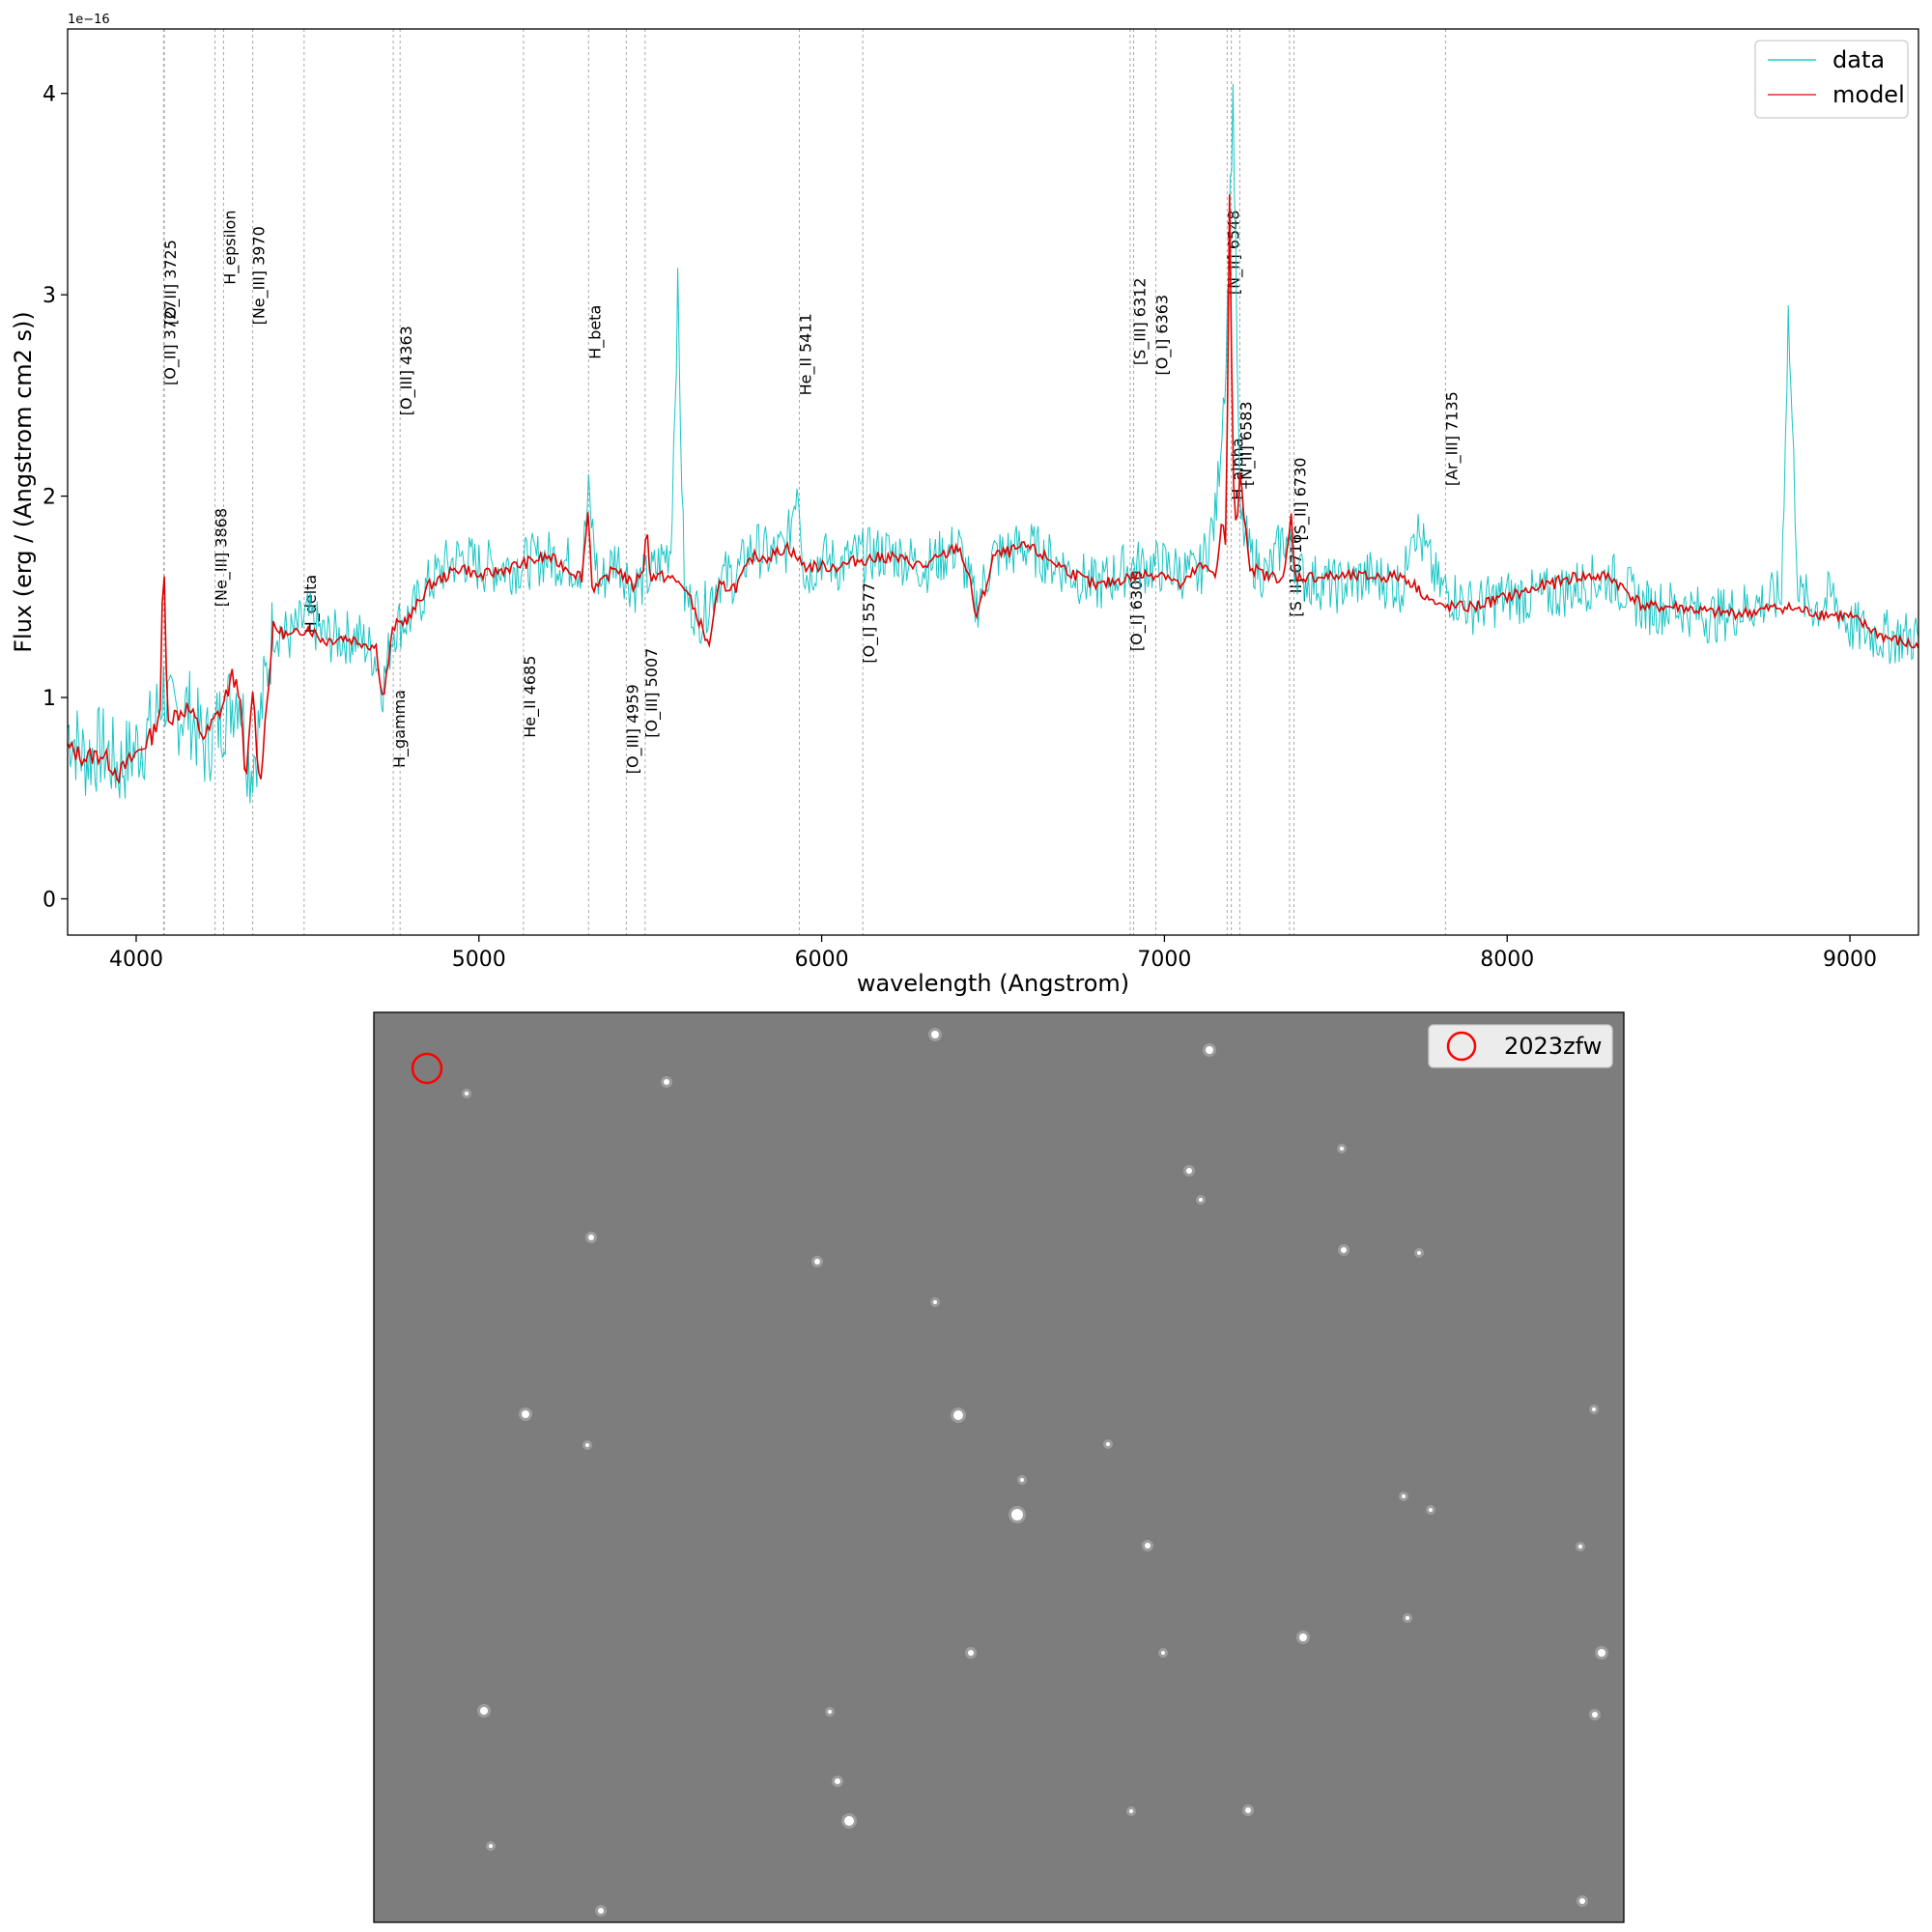  Describe the element at coordinates (530, 697) in the screenshot. I see `emission-line-label-8: He_II 4685` at that location.